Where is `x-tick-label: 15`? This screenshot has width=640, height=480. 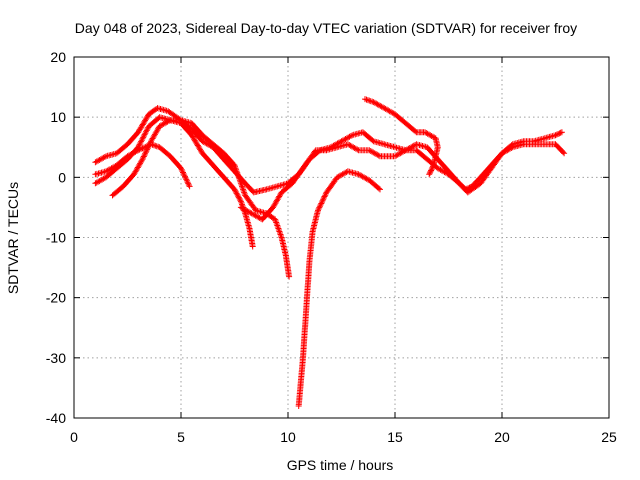
x-tick-label: 15 is located at coordinates (395, 437).